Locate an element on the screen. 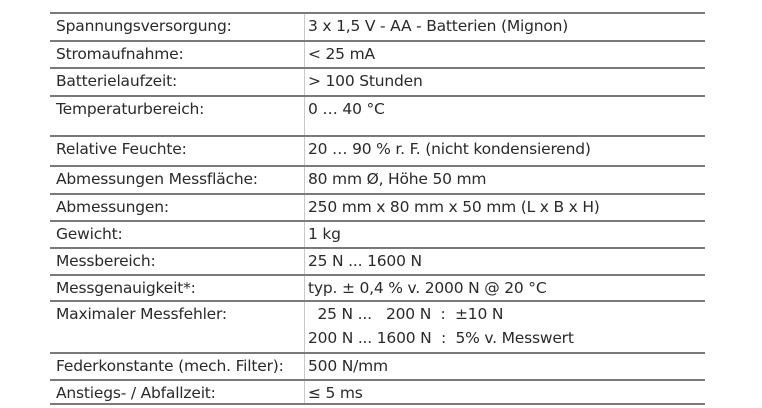 The width and height of the screenshot is (762, 408). spec-label: Relative Feuchte: is located at coordinates (121, 149).